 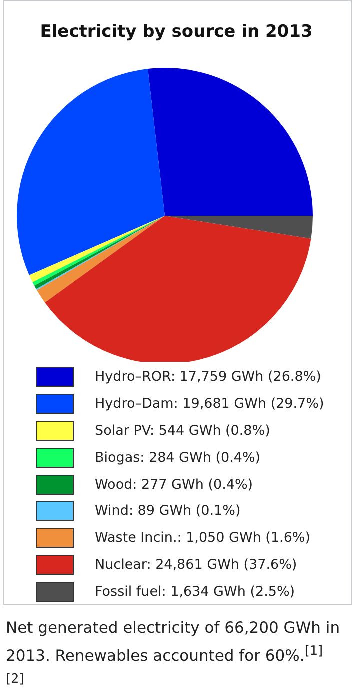 I want to click on data-label: : 284 GWh (0.4%), so click(x=200, y=458).